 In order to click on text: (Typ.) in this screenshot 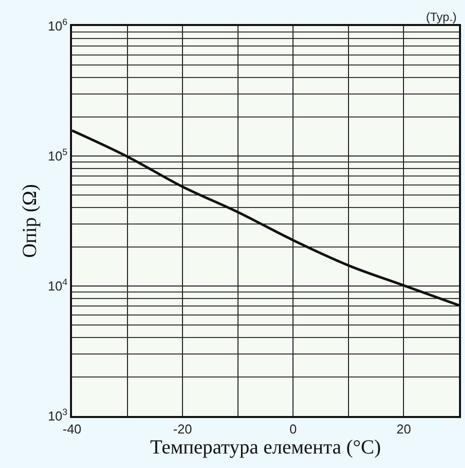, I will do `click(441, 17)`.